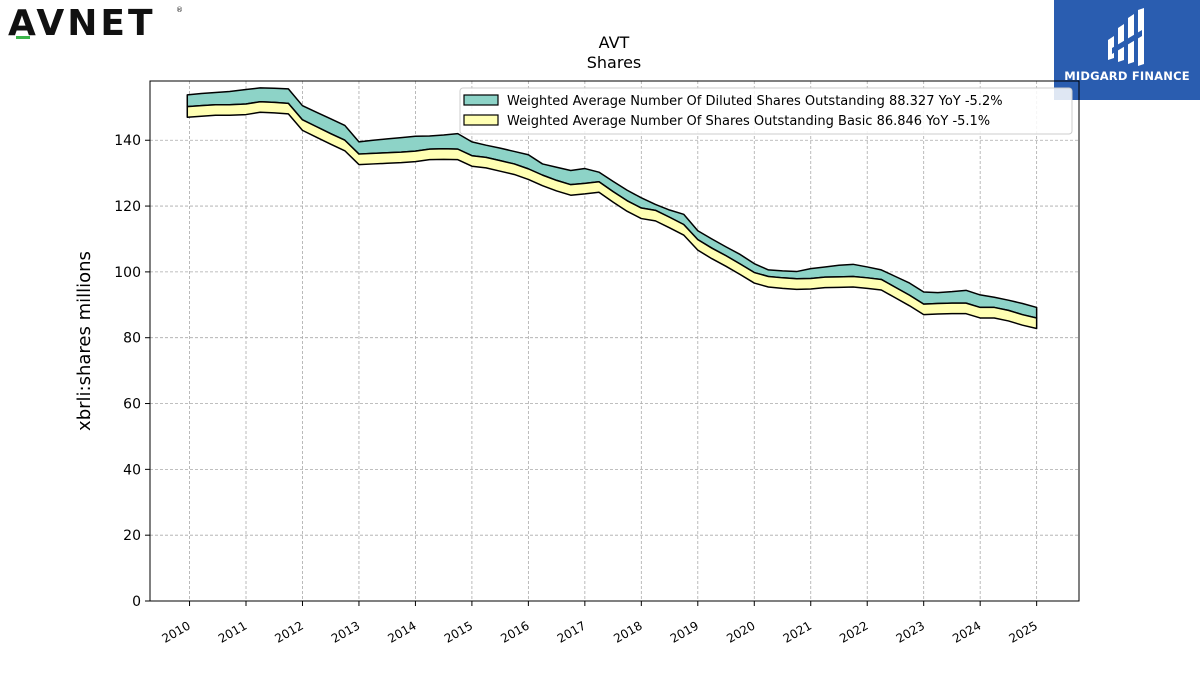 This screenshot has height=675, width=1200. Describe the element at coordinates (132, 405) in the screenshot. I see `y-tick-label: 60` at that location.